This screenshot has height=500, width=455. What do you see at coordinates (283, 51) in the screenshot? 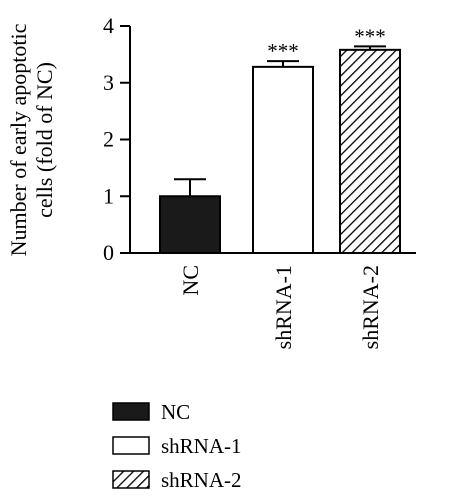
I see `significance-marker-1: ***` at bounding box center [283, 51].